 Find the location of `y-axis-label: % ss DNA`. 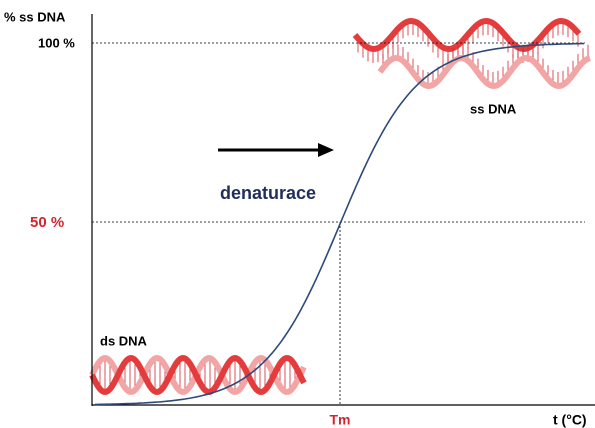

y-axis-label: % ss DNA is located at coordinates (35, 16).